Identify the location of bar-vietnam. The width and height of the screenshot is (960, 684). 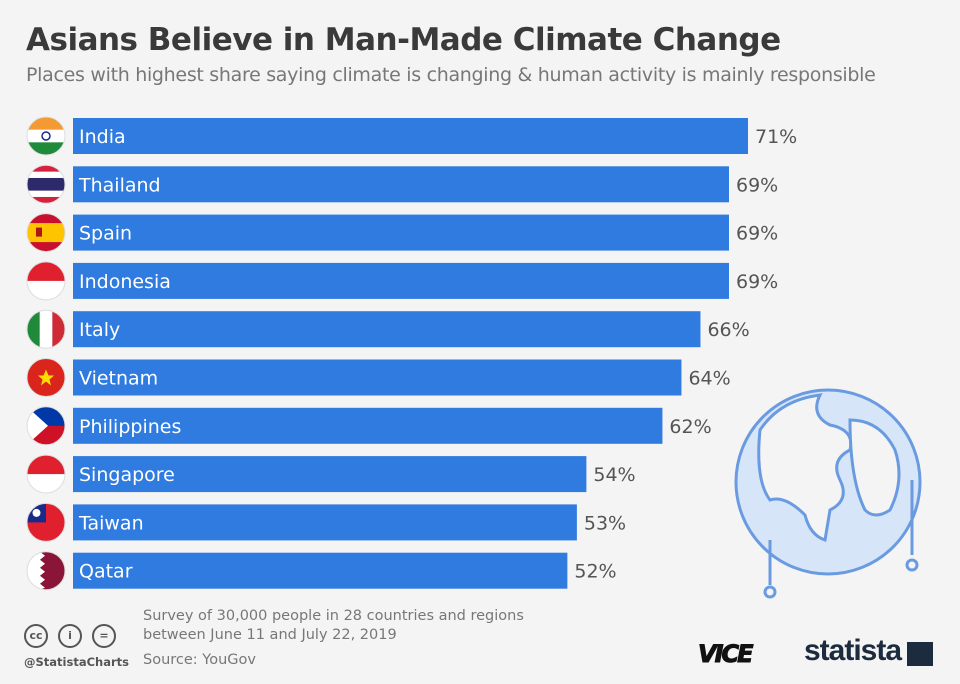
(377, 377).